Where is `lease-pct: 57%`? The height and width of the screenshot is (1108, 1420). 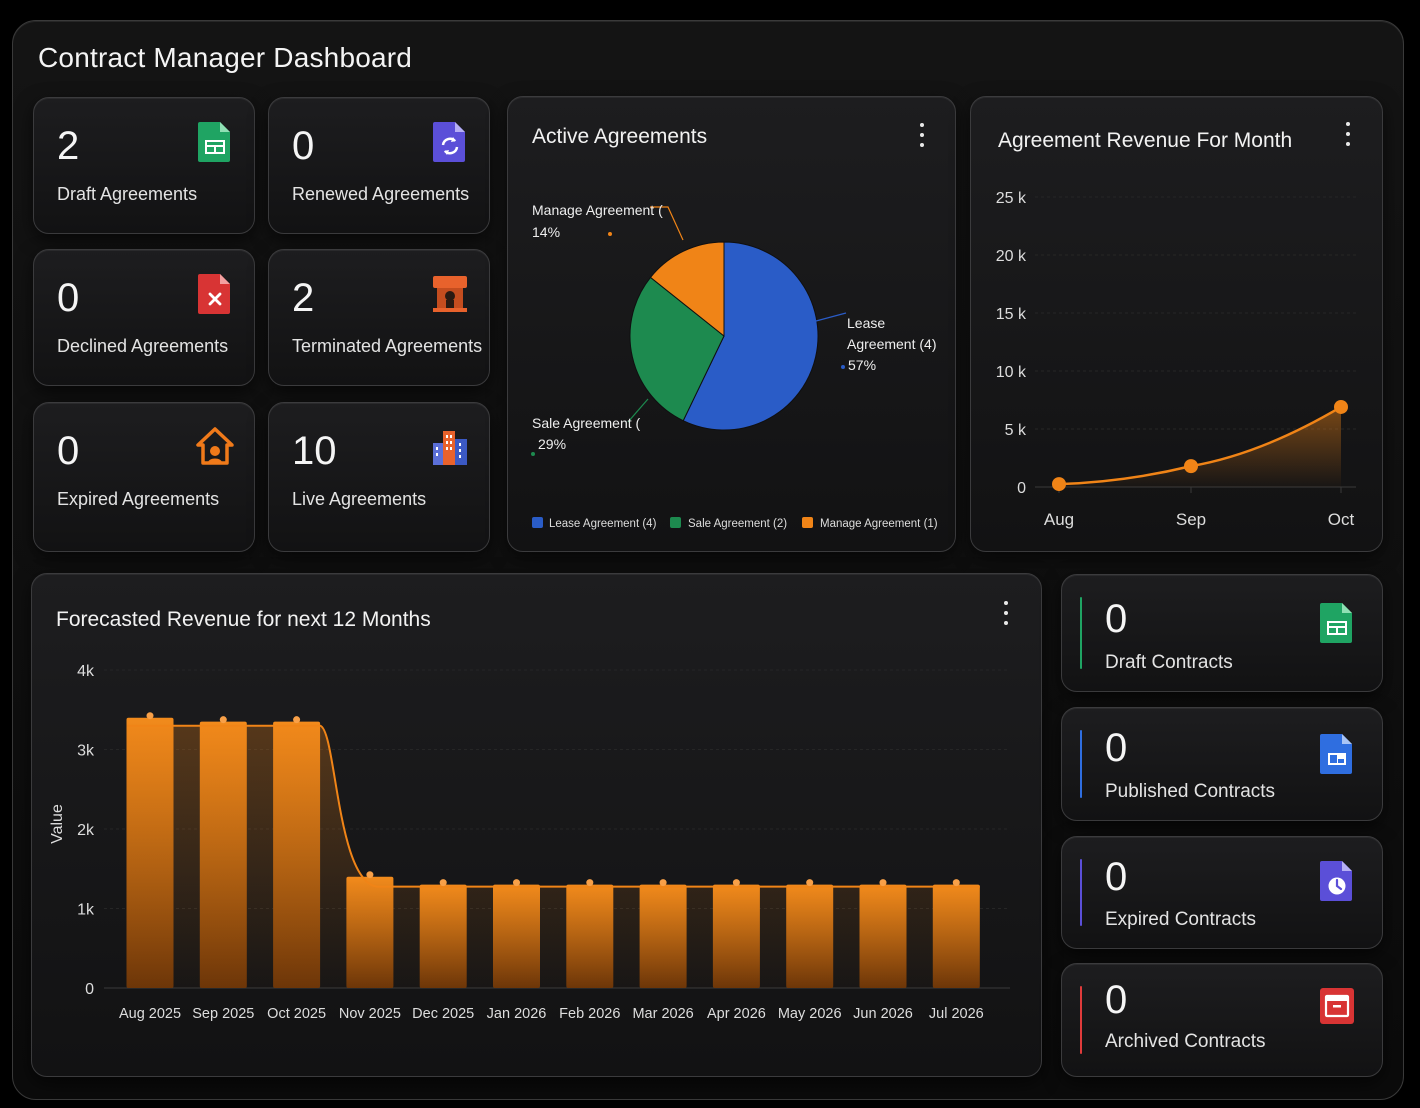 lease-pct: 57% is located at coordinates (862, 365).